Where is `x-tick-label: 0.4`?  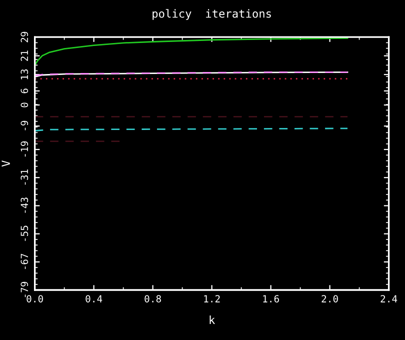 x-tick-label: 0.4 is located at coordinates (94, 298).